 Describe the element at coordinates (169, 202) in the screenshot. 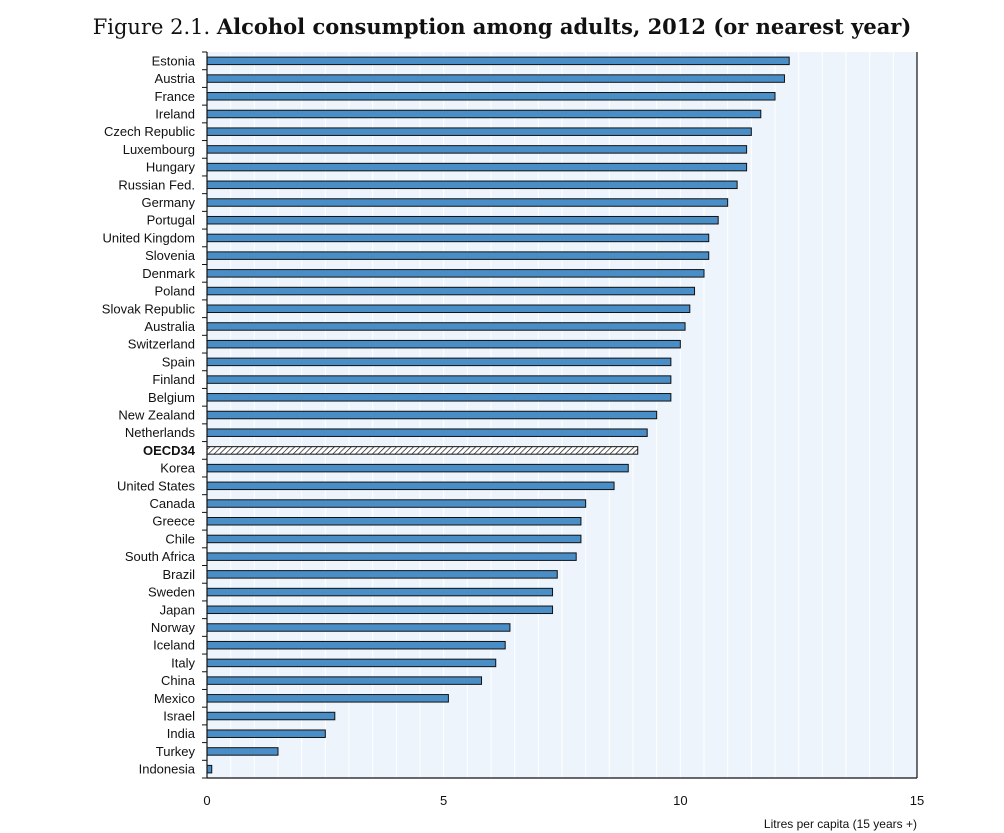

I see `category-label: Germany` at that location.